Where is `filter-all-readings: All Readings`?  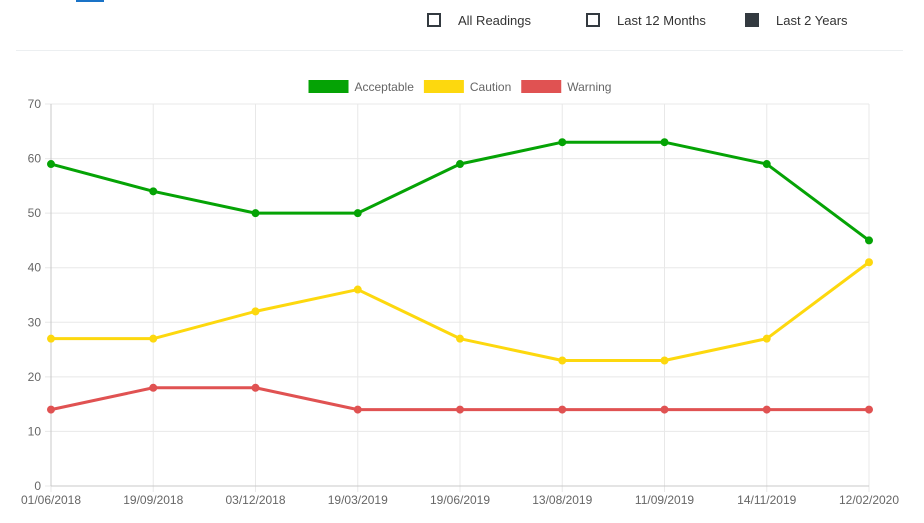
filter-all-readings: All Readings is located at coordinates (479, 20).